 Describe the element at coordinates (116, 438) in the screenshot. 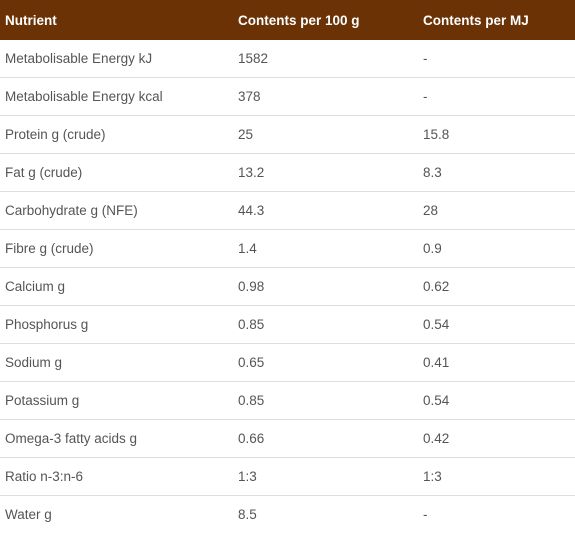

I see `cell-nutrient: Omega-3 fatty acids g` at that location.